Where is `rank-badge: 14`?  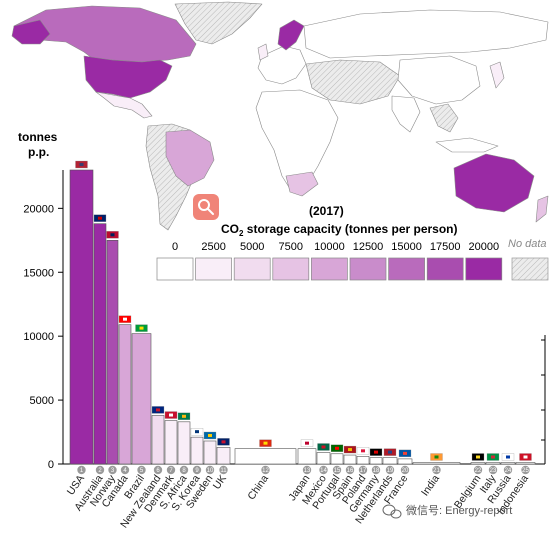
rank-badge: 14 is located at coordinates (323, 470).